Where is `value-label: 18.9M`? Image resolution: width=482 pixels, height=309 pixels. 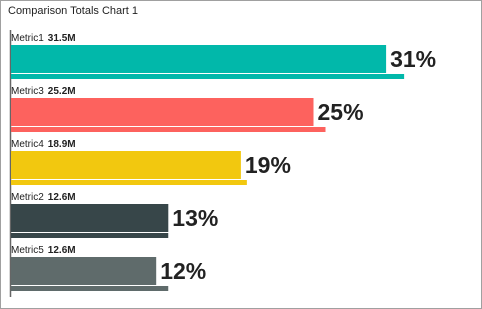
value-label: 18.9M is located at coordinates (62, 144).